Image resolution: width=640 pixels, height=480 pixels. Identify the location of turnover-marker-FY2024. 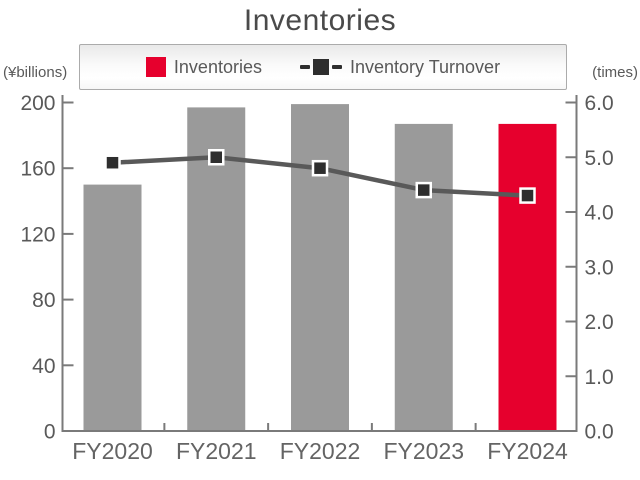
(527, 195).